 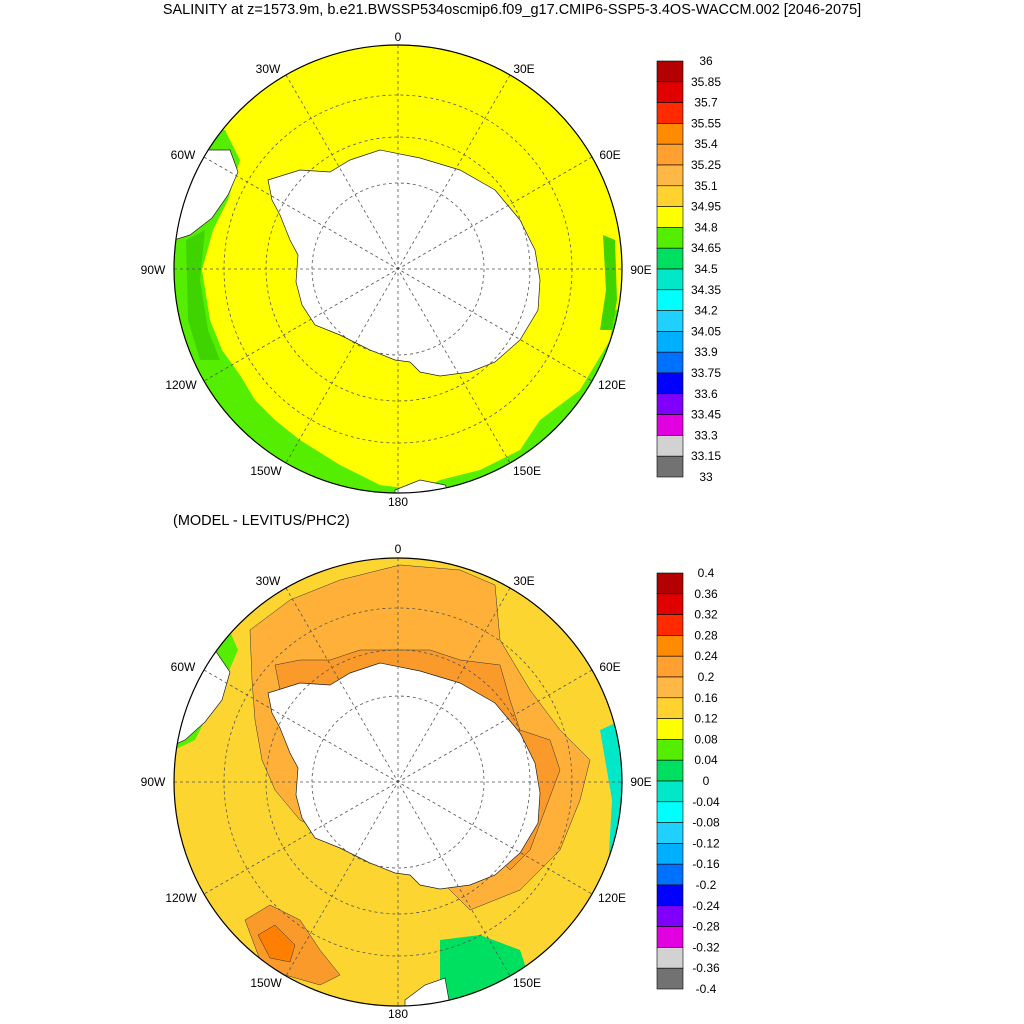 What do you see at coordinates (181, 385) in the screenshot?
I see `top-lon-label-120w: 120W` at bounding box center [181, 385].